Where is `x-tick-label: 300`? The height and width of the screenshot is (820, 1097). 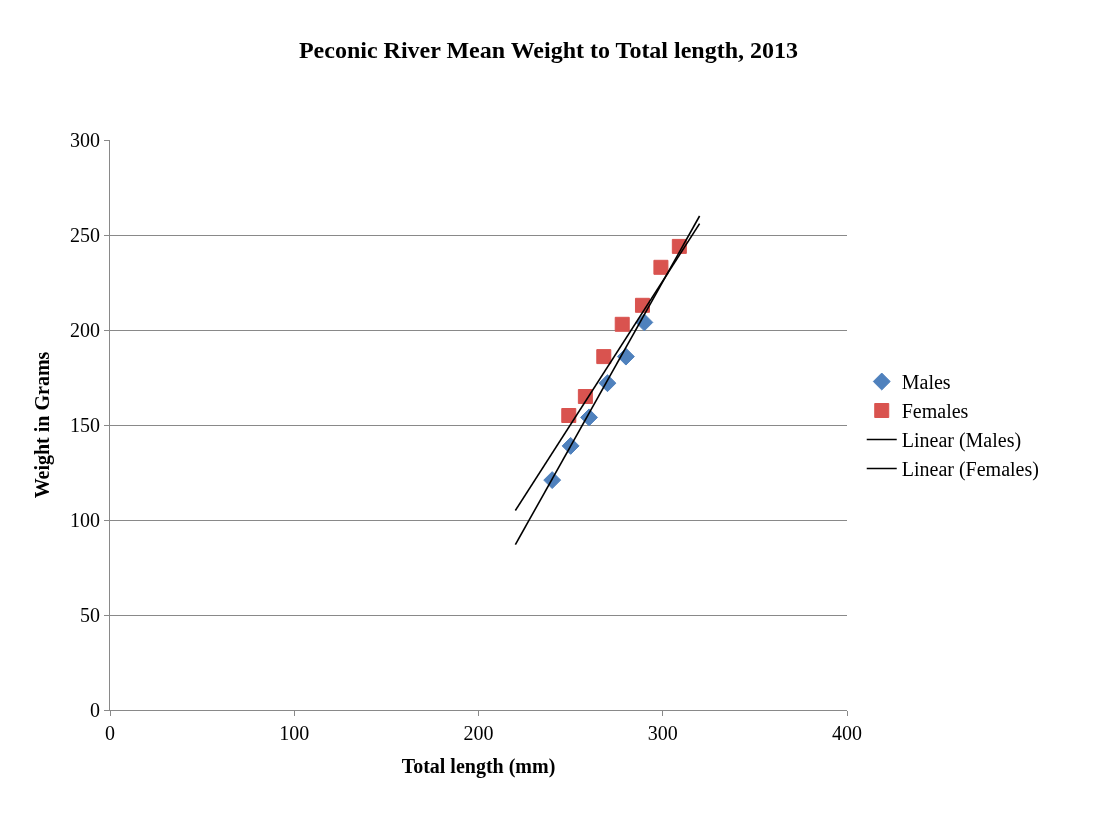 x-tick-label: 300 is located at coordinates (662, 733).